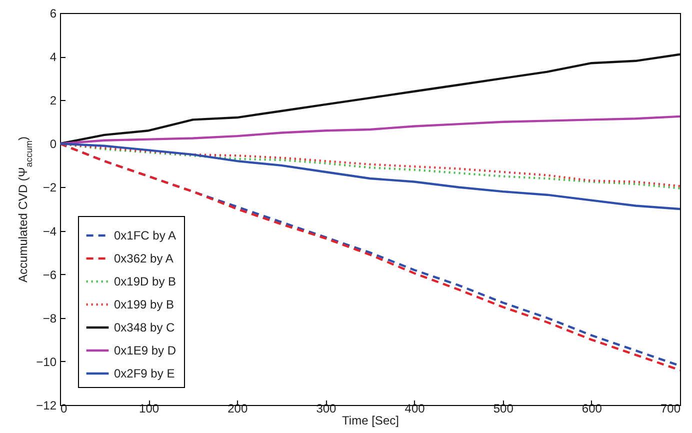 This screenshot has height=433, width=692. I want to click on legend-label: 0x362 by A, so click(144, 259).